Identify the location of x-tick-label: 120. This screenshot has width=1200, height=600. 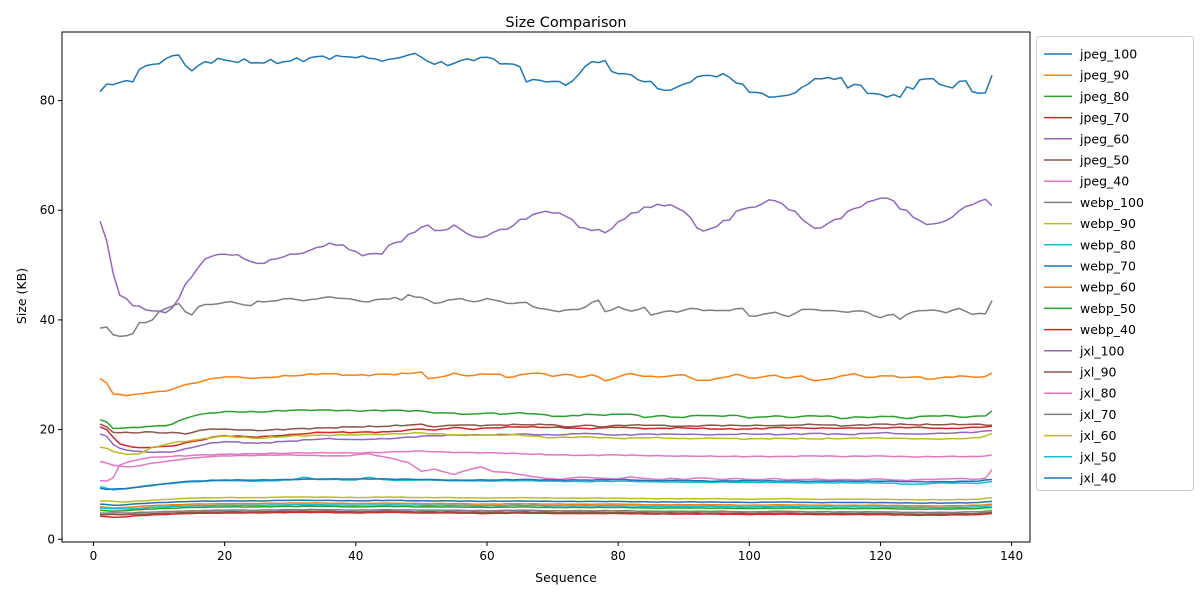
(880, 556).